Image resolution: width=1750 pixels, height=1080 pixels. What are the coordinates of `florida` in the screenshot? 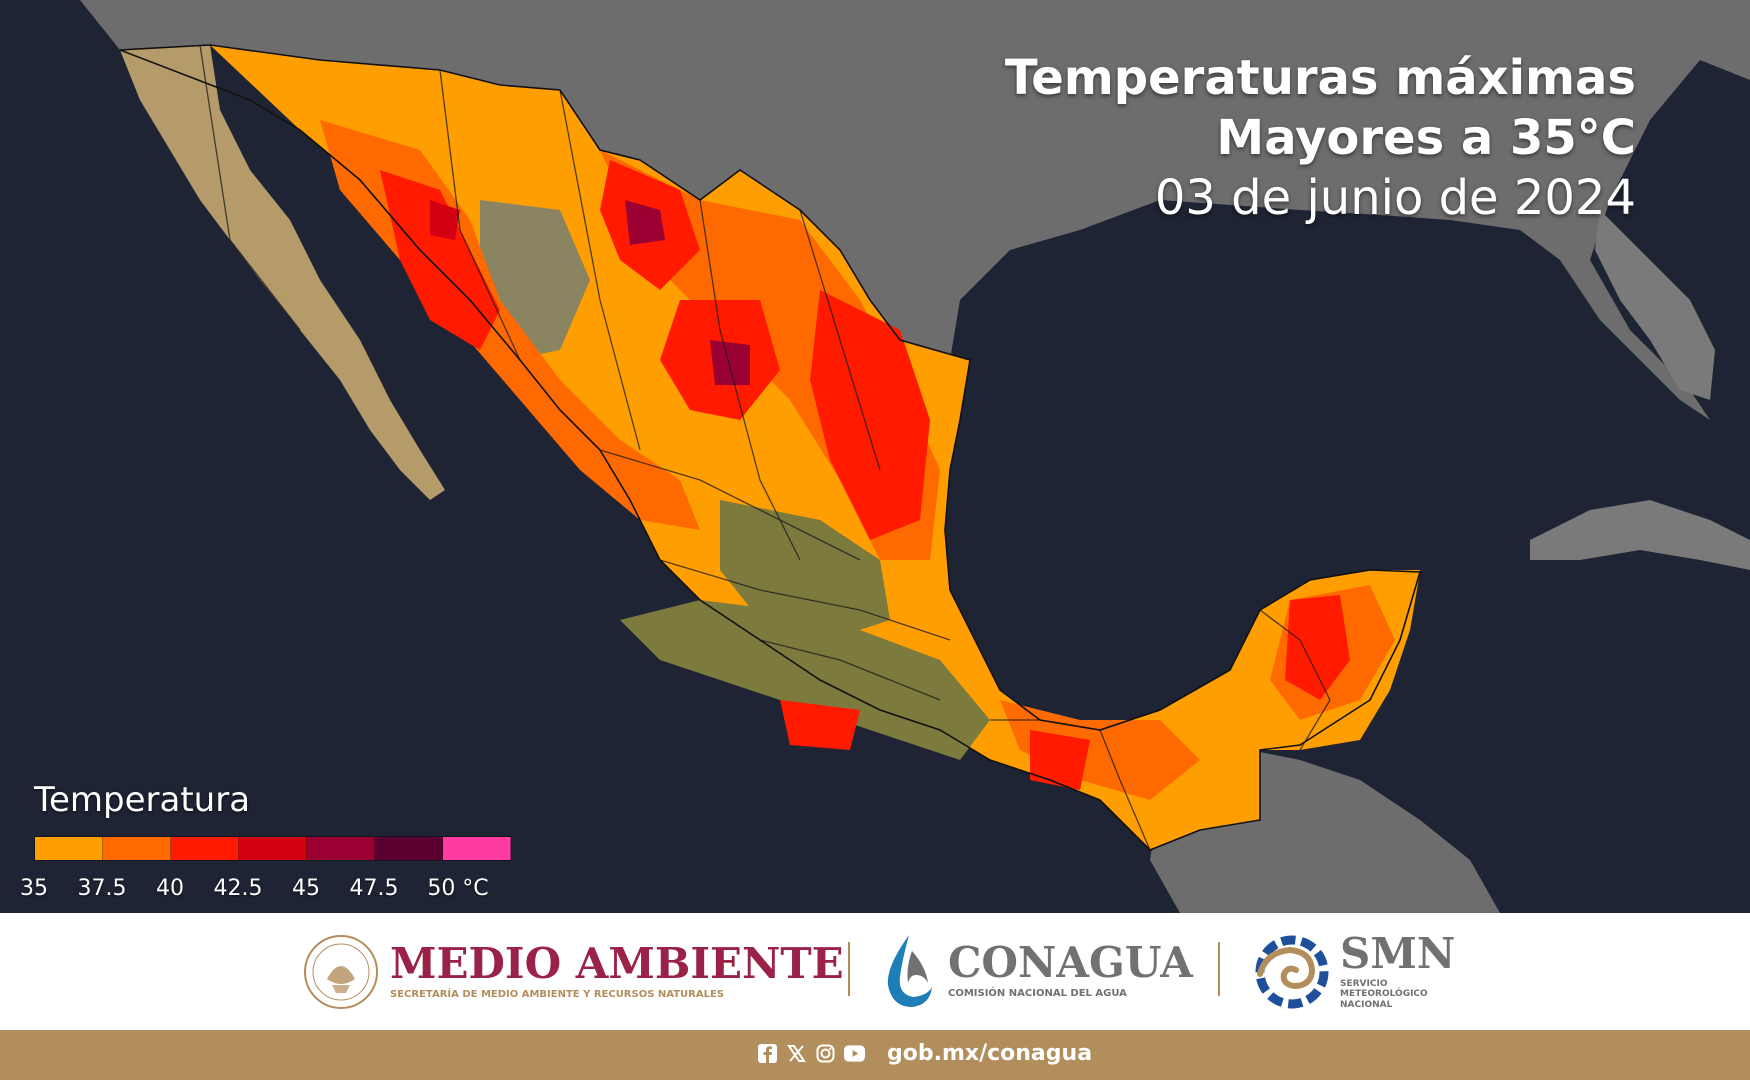 It's located at (1655, 305).